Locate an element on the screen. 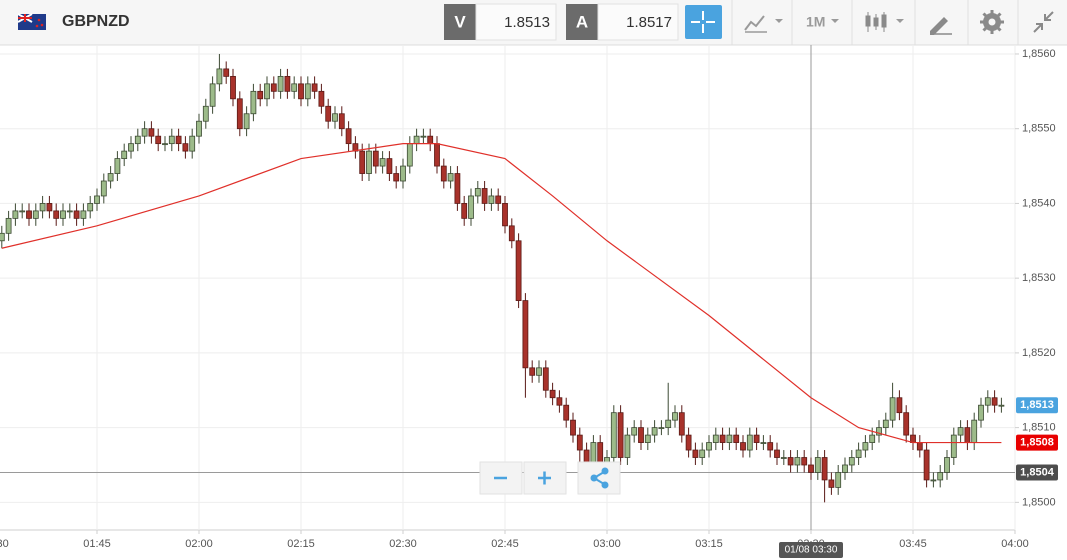 This screenshot has width=1067, height=560. candle-icon is located at coordinates (884, 22).